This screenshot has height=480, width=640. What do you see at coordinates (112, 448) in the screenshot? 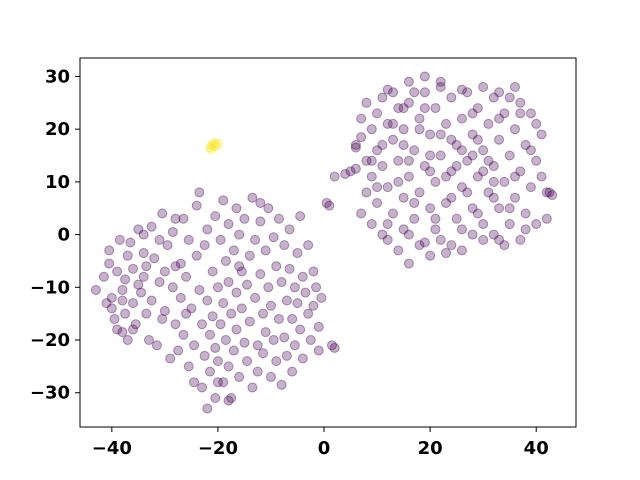
I see `x-tick-label: −40` at bounding box center [112, 448].